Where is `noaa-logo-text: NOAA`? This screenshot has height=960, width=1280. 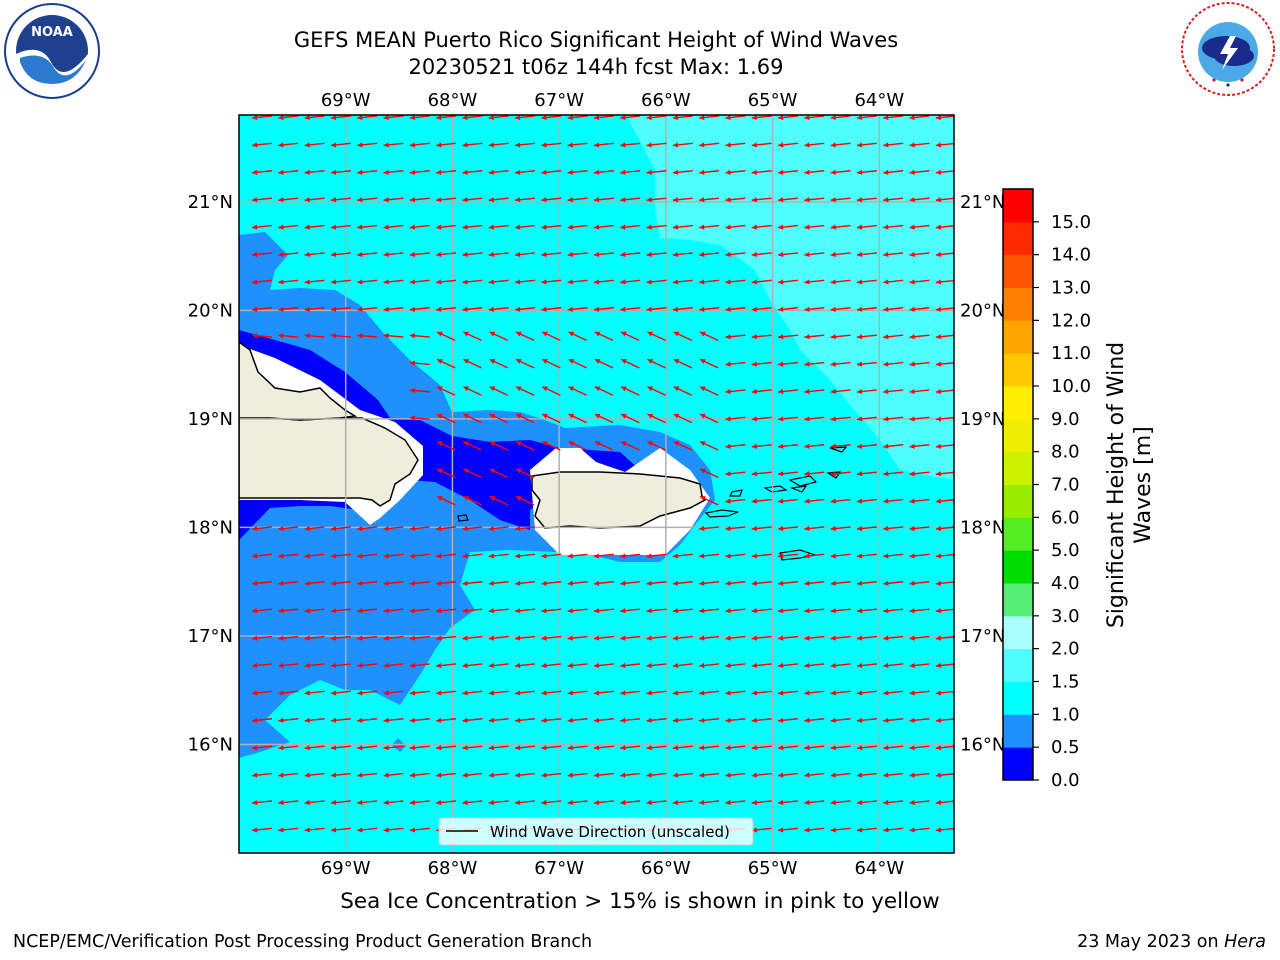 noaa-logo-text: NOAA is located at coordinates (52, 32).